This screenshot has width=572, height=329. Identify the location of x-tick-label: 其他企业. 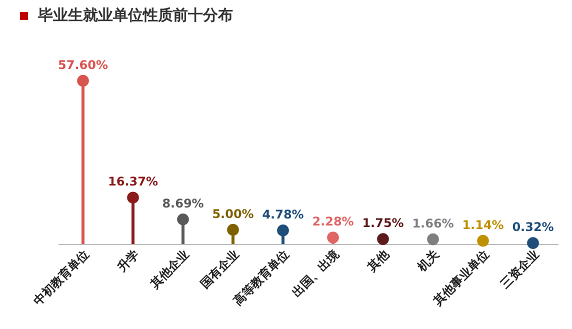
(169, 269).